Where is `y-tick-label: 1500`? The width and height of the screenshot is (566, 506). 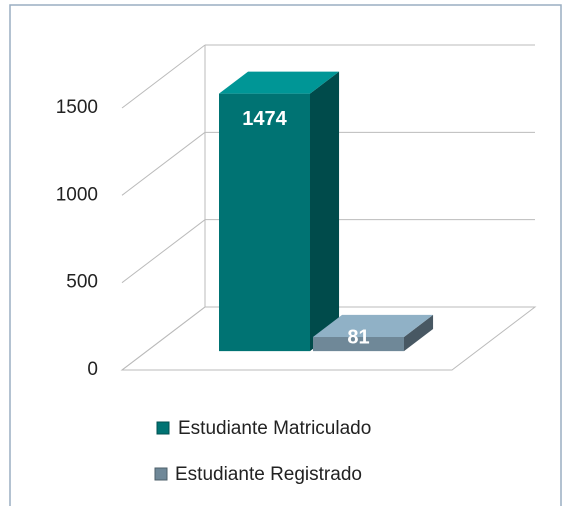
y-tick-label: 1500 is located at coordinates (77, 107).